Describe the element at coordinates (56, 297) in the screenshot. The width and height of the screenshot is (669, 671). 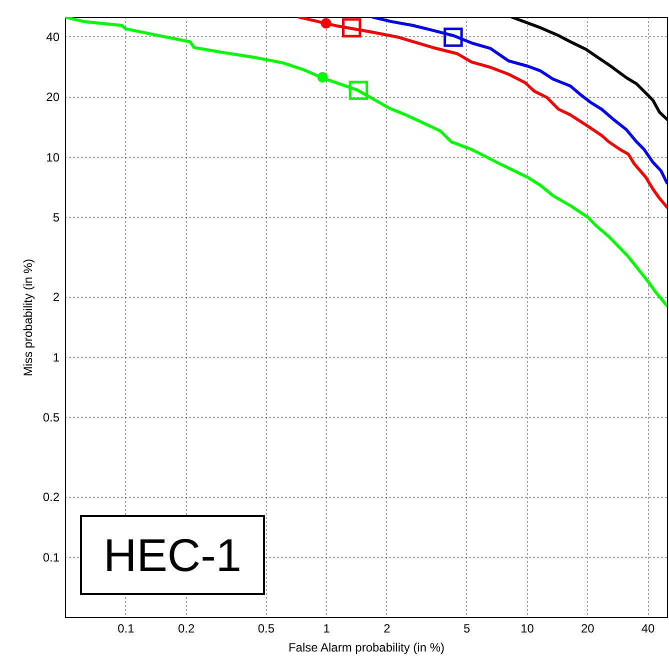
I see `y-tick-label: 2` at that location.